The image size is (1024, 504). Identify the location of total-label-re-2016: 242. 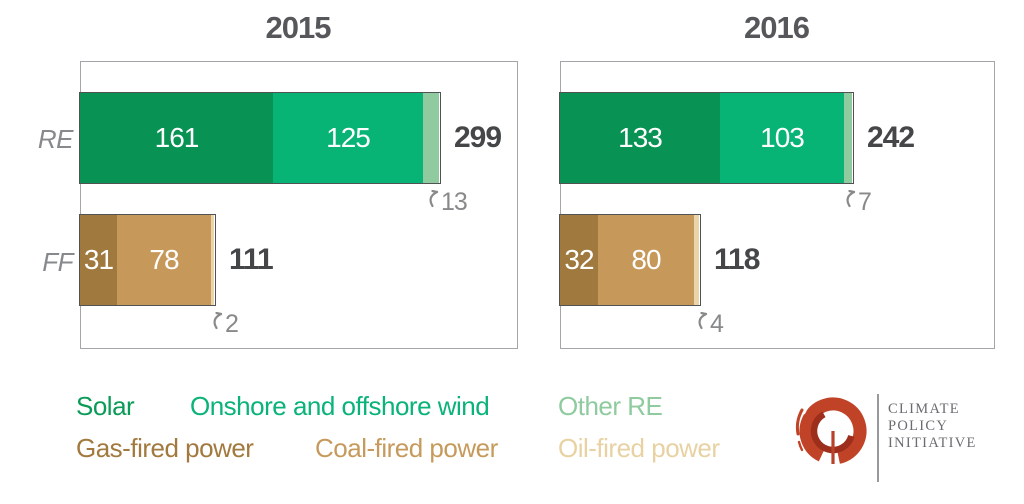
(891, 137).